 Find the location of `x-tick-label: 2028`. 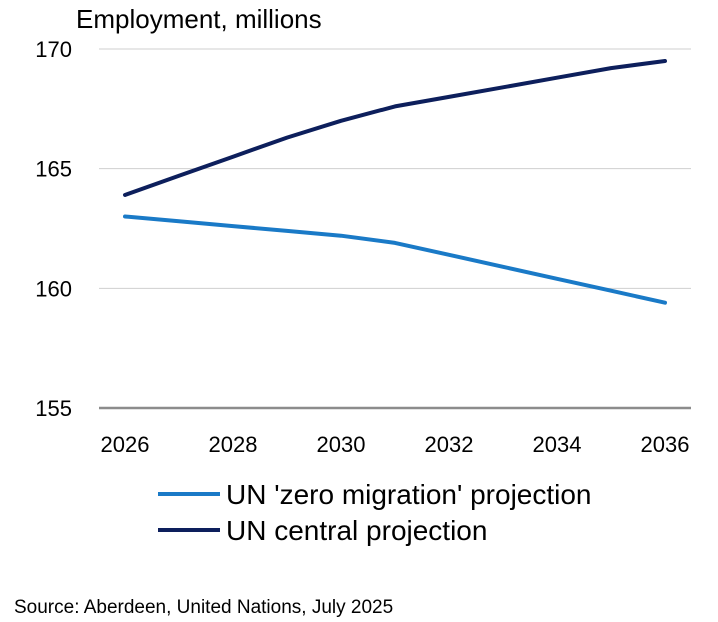

x-tick-label: 2028 is located at coordinates (233, 444).